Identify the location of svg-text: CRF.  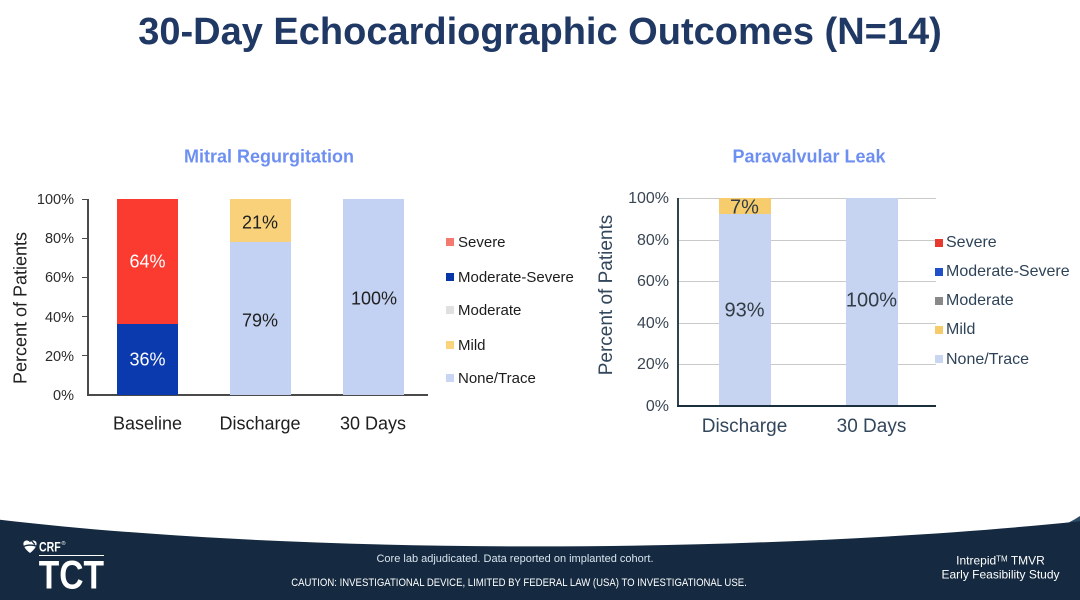
(50, 546).